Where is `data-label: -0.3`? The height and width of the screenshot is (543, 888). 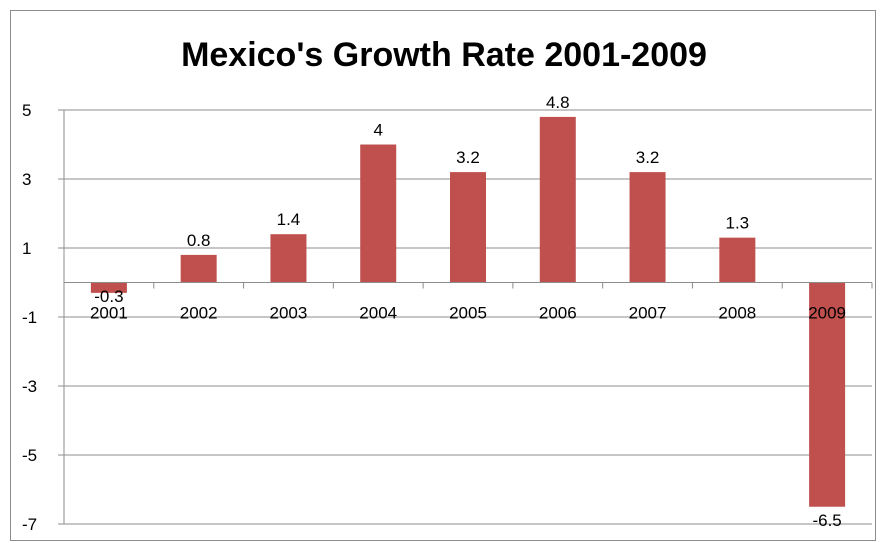 data-label: -0.3 is located at coordinates (108, 296).